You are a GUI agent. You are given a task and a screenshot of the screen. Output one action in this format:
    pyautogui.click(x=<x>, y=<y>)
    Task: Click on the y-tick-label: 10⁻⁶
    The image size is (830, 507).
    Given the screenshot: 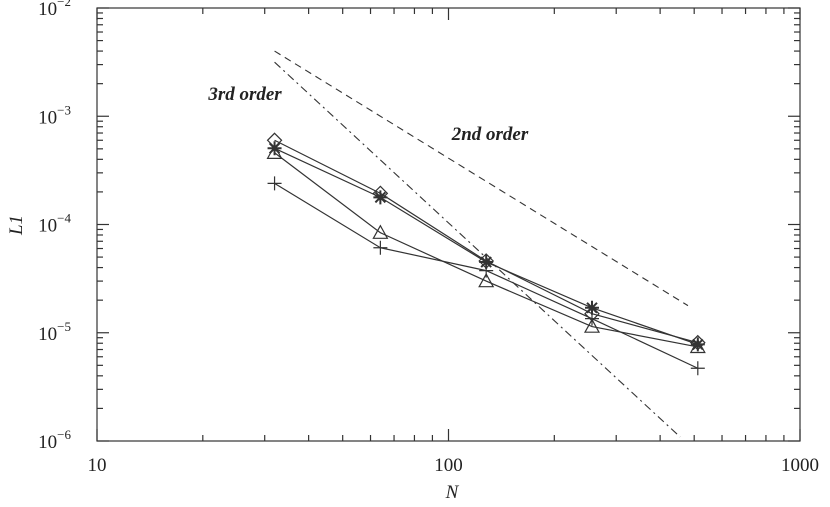 What is the action you would take?
    pyautogui.click(x=54, y=440)
    